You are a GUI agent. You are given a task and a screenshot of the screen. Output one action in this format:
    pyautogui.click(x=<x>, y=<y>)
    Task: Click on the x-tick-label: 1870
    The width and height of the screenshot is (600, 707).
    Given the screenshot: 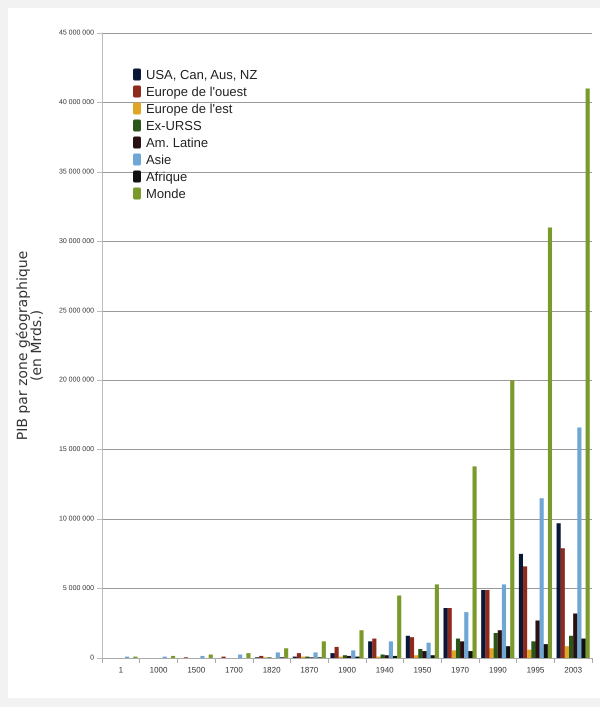 What is the action you would take?
    pyautogui.click(x=309, y=670)
    